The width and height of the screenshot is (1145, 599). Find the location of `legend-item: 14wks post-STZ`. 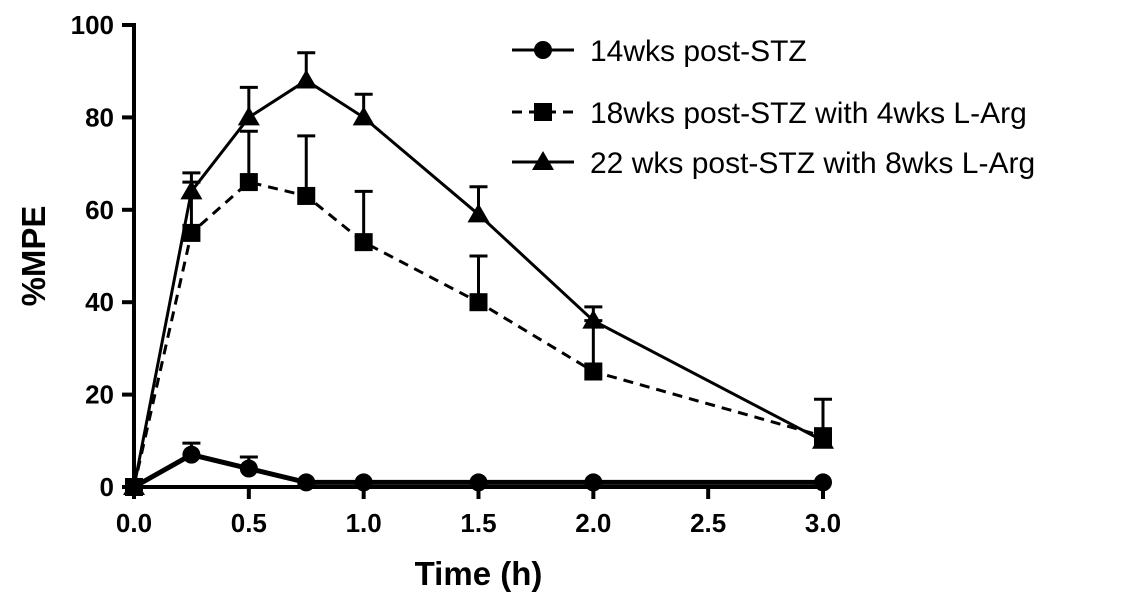

legend-item: 14wks post-STZ is located at coordinates (659, 51).